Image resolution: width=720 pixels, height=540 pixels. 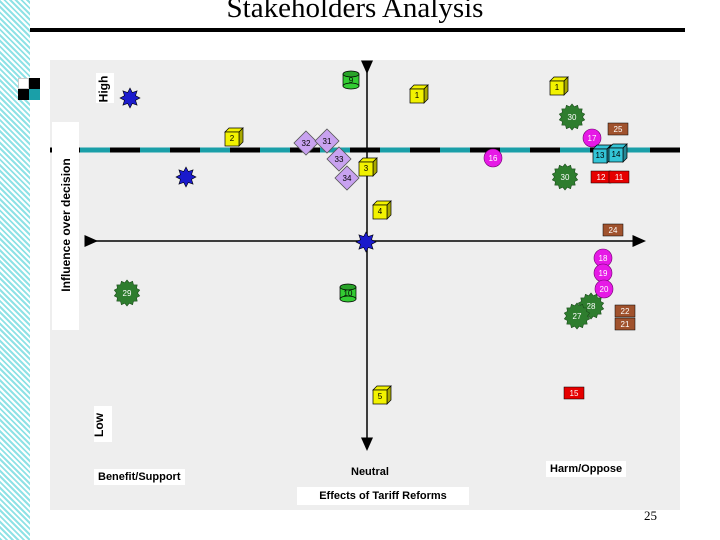 I want to click on marker-label: 11, so click(x=619, y=177).